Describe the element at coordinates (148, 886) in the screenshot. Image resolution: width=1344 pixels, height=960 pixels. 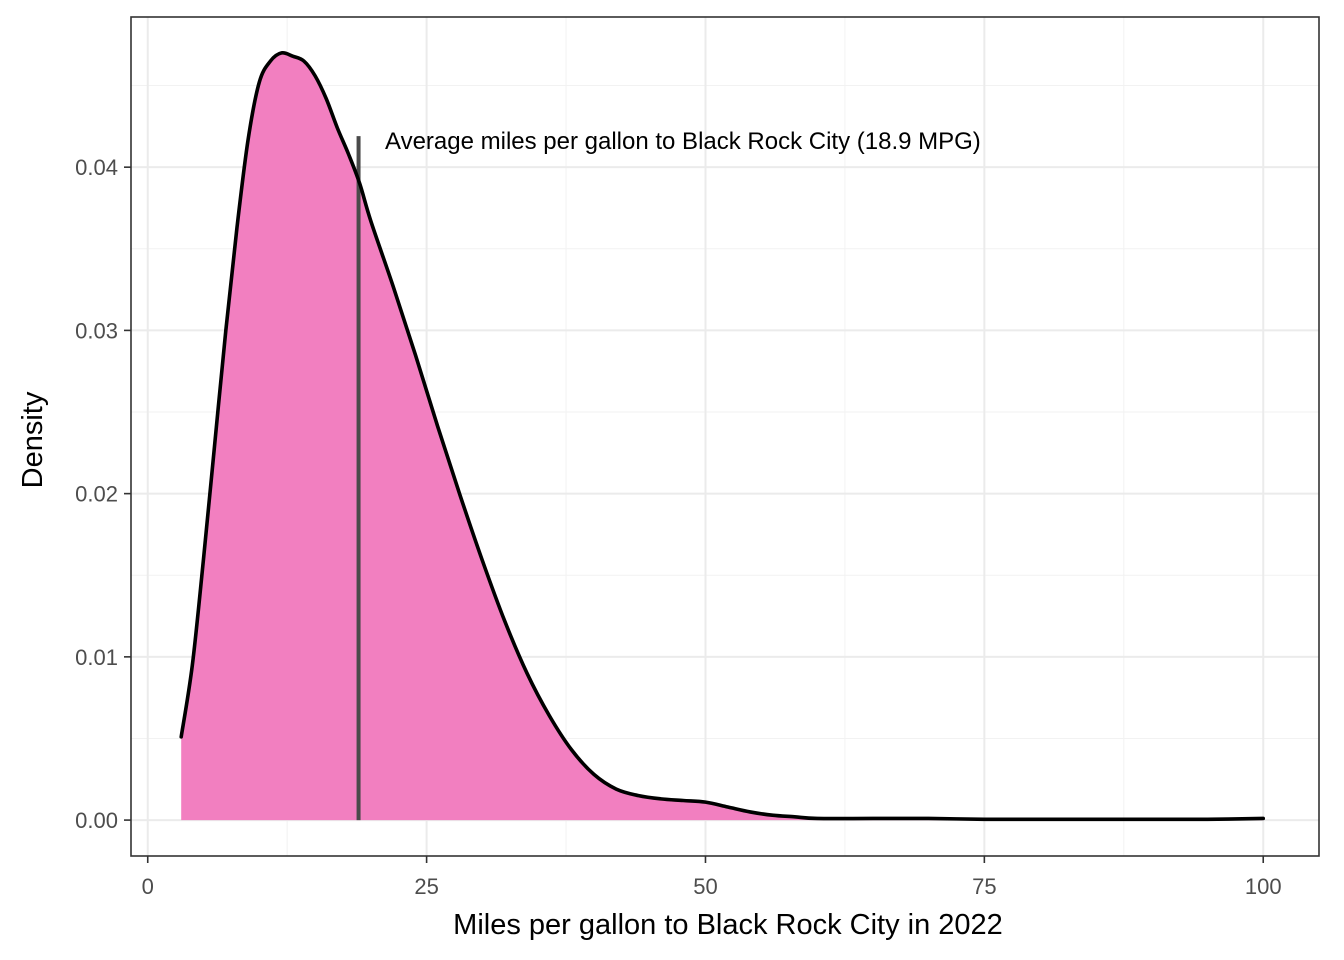
I see `x-tick-label: 0` at that location.